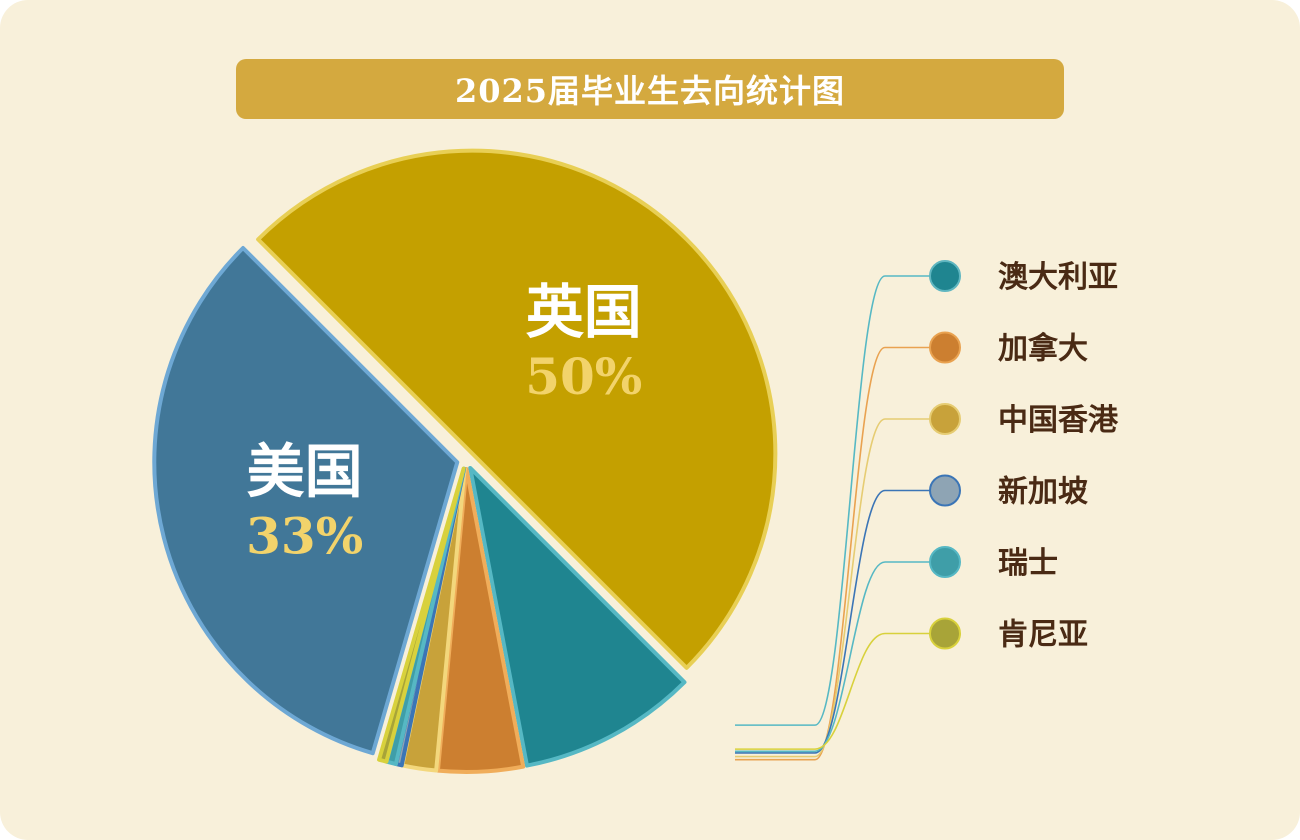 The image size is (1300, 840). What do you see at coordinates (304, 535) in the screenshot?
I see `slice-value-label: 33%` at bounding box center [304, 535].